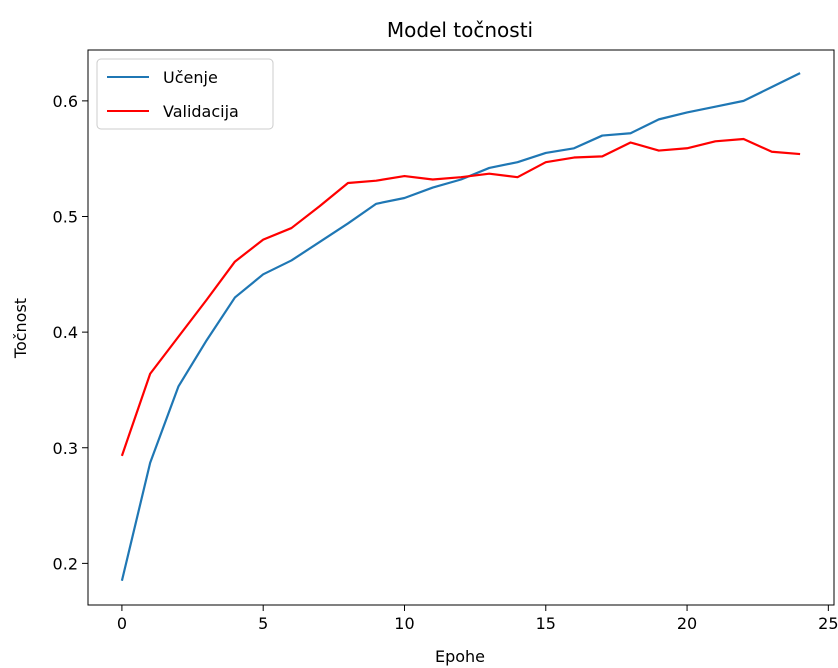 The image size is (838, 668). What do you see at coordinates (828, 623) in the screenshot?
I see `x-tick-label: 25` at bounding box center [828, 623].